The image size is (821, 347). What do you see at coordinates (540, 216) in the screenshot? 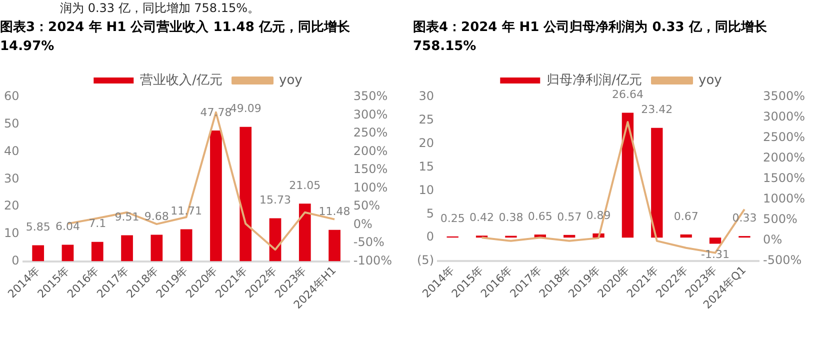
I see `data-label: 0.65` at bounding box center [540, 216].